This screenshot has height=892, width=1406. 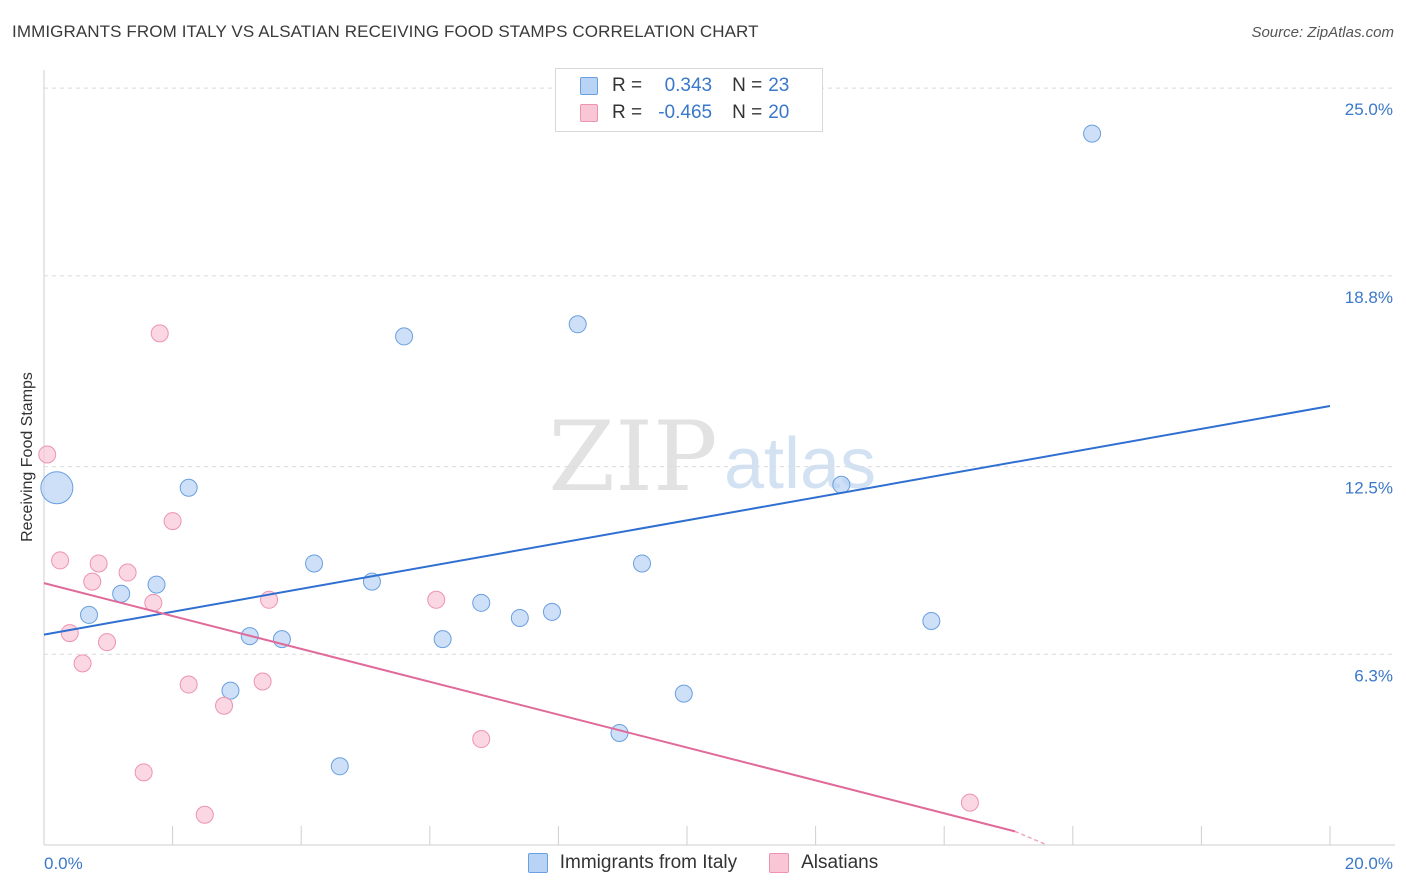 I want to click on y-tick-label: 25.0%, so click(x=1369, y=109).